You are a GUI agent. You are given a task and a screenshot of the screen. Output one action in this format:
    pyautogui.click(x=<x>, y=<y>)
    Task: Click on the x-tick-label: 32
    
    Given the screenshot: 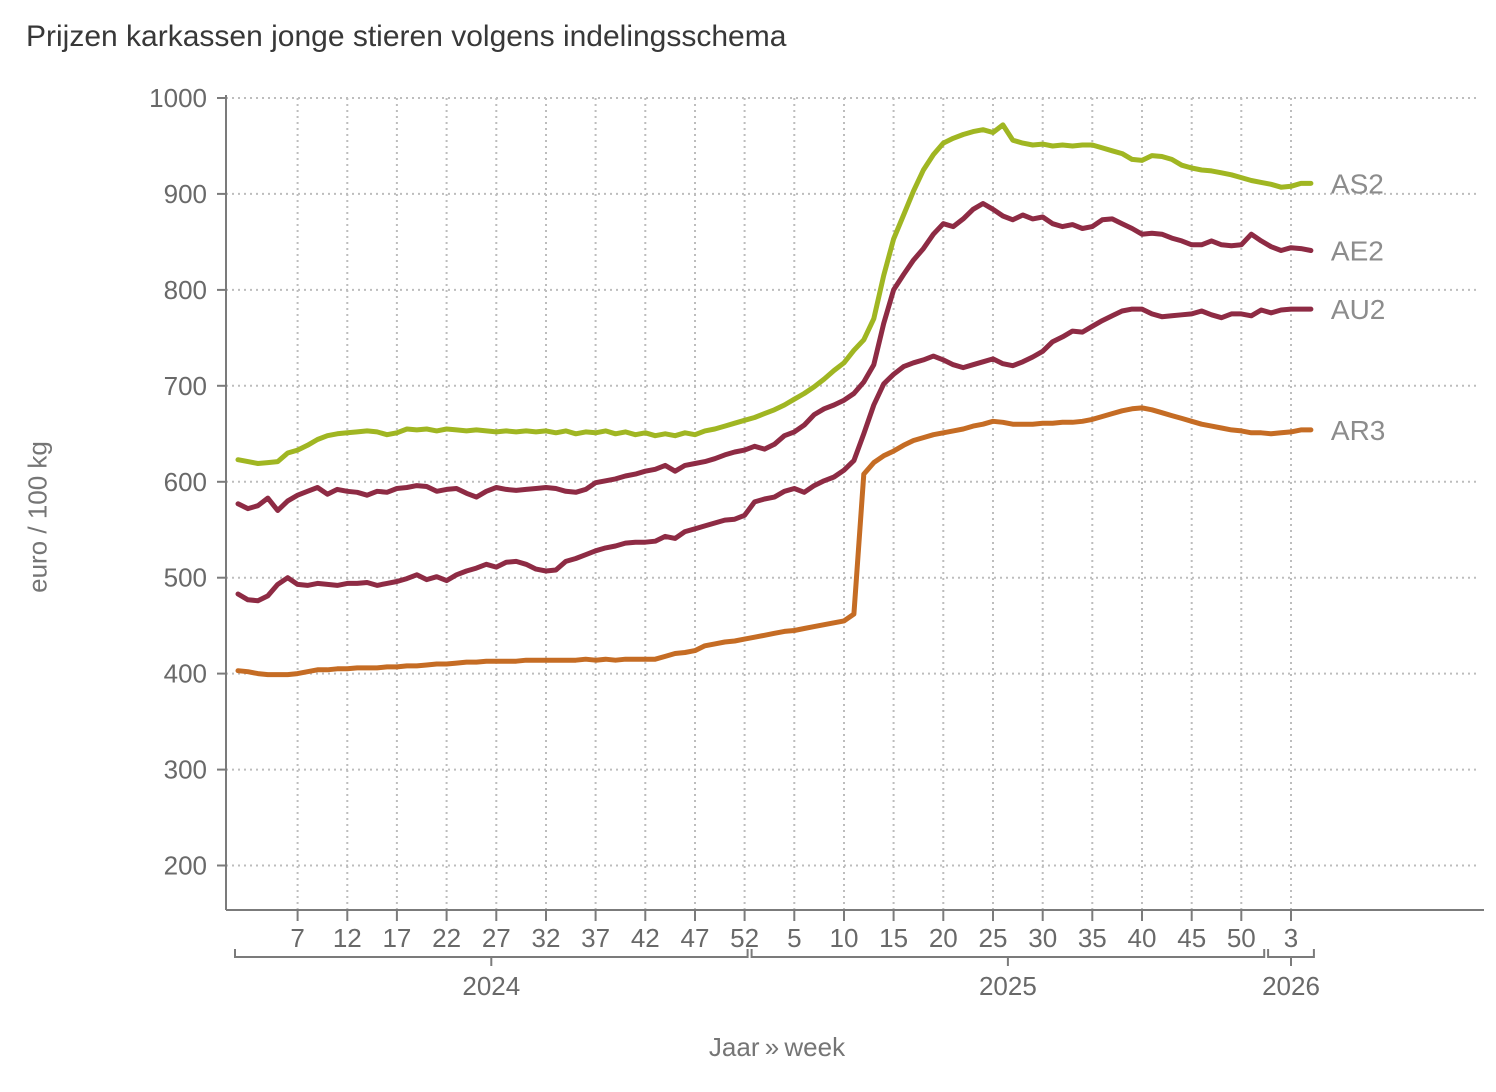 What is the action you would take?
    pyautogui.click(x=546, y=938)
    